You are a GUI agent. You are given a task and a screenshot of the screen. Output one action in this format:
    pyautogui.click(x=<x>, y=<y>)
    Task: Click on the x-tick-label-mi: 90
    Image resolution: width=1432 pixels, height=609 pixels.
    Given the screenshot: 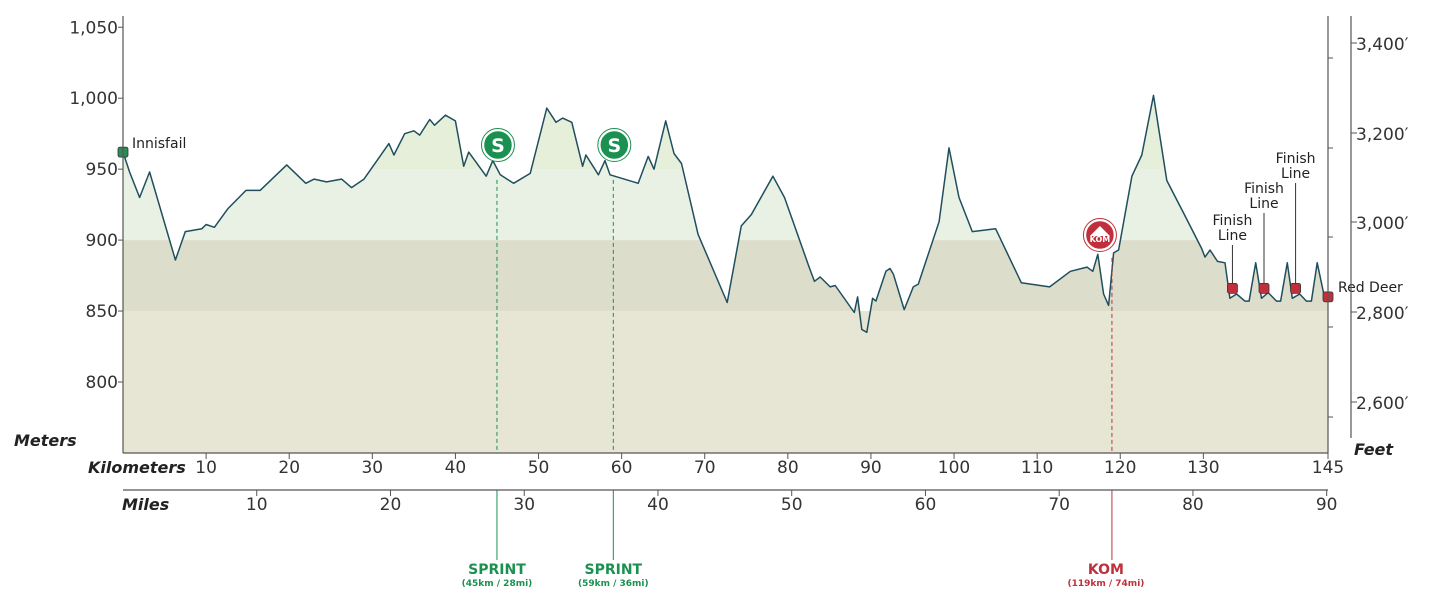 What is the action you would take?
    pyautogui.click(x=1327, y=505)
    